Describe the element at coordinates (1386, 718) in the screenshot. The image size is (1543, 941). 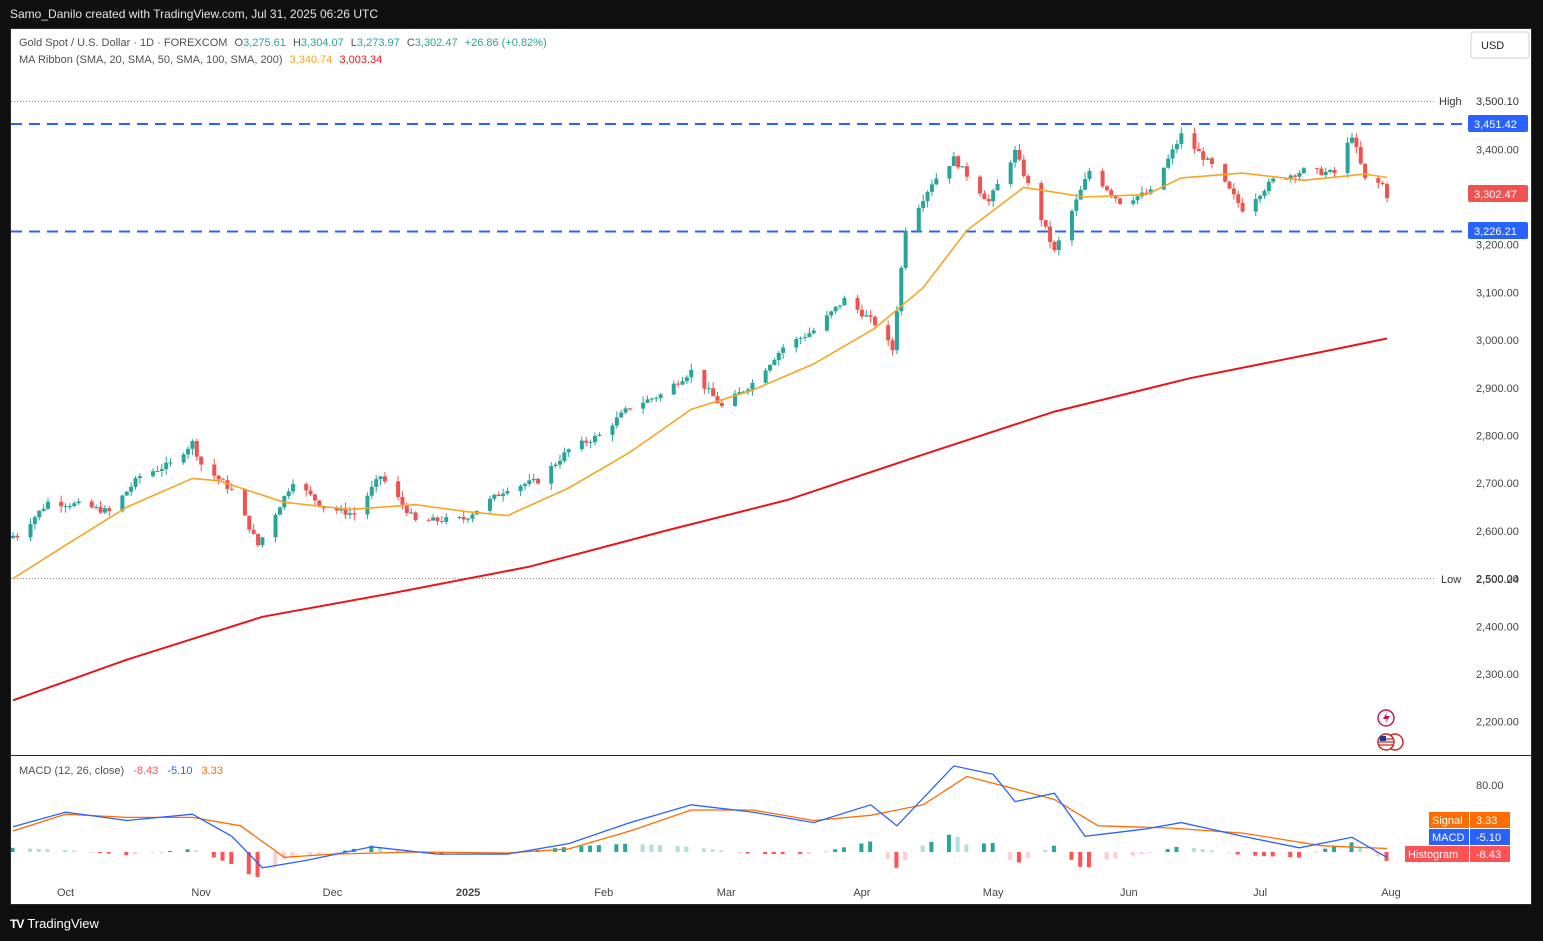
I see `lightning-event-icon` at that location.